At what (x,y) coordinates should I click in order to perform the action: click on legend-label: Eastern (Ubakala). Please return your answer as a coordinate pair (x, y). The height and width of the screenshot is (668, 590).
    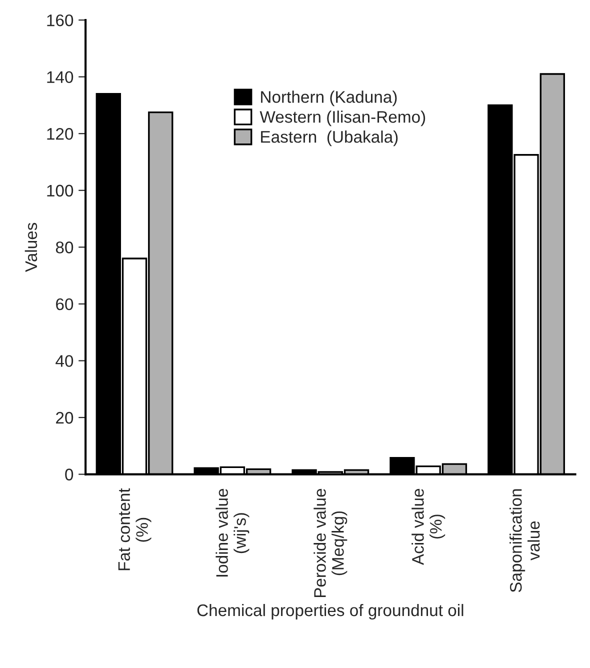
    Looking at the image, I should click on (329, 138).